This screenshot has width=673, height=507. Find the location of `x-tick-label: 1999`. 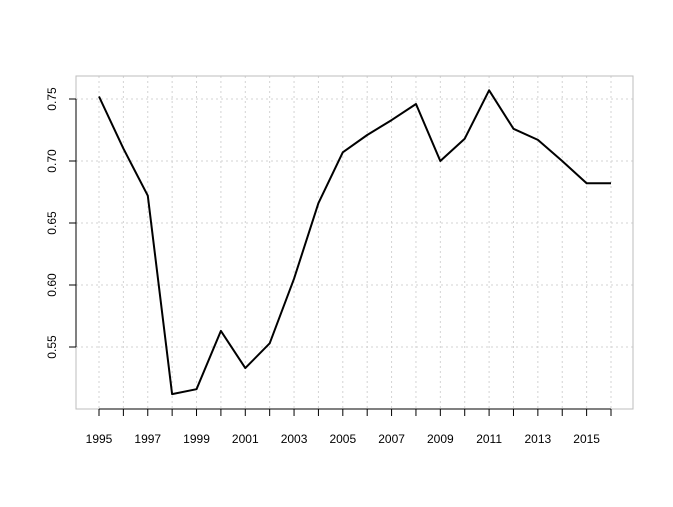

x-tick-label: 1999 is located at coordinates (196, 439).